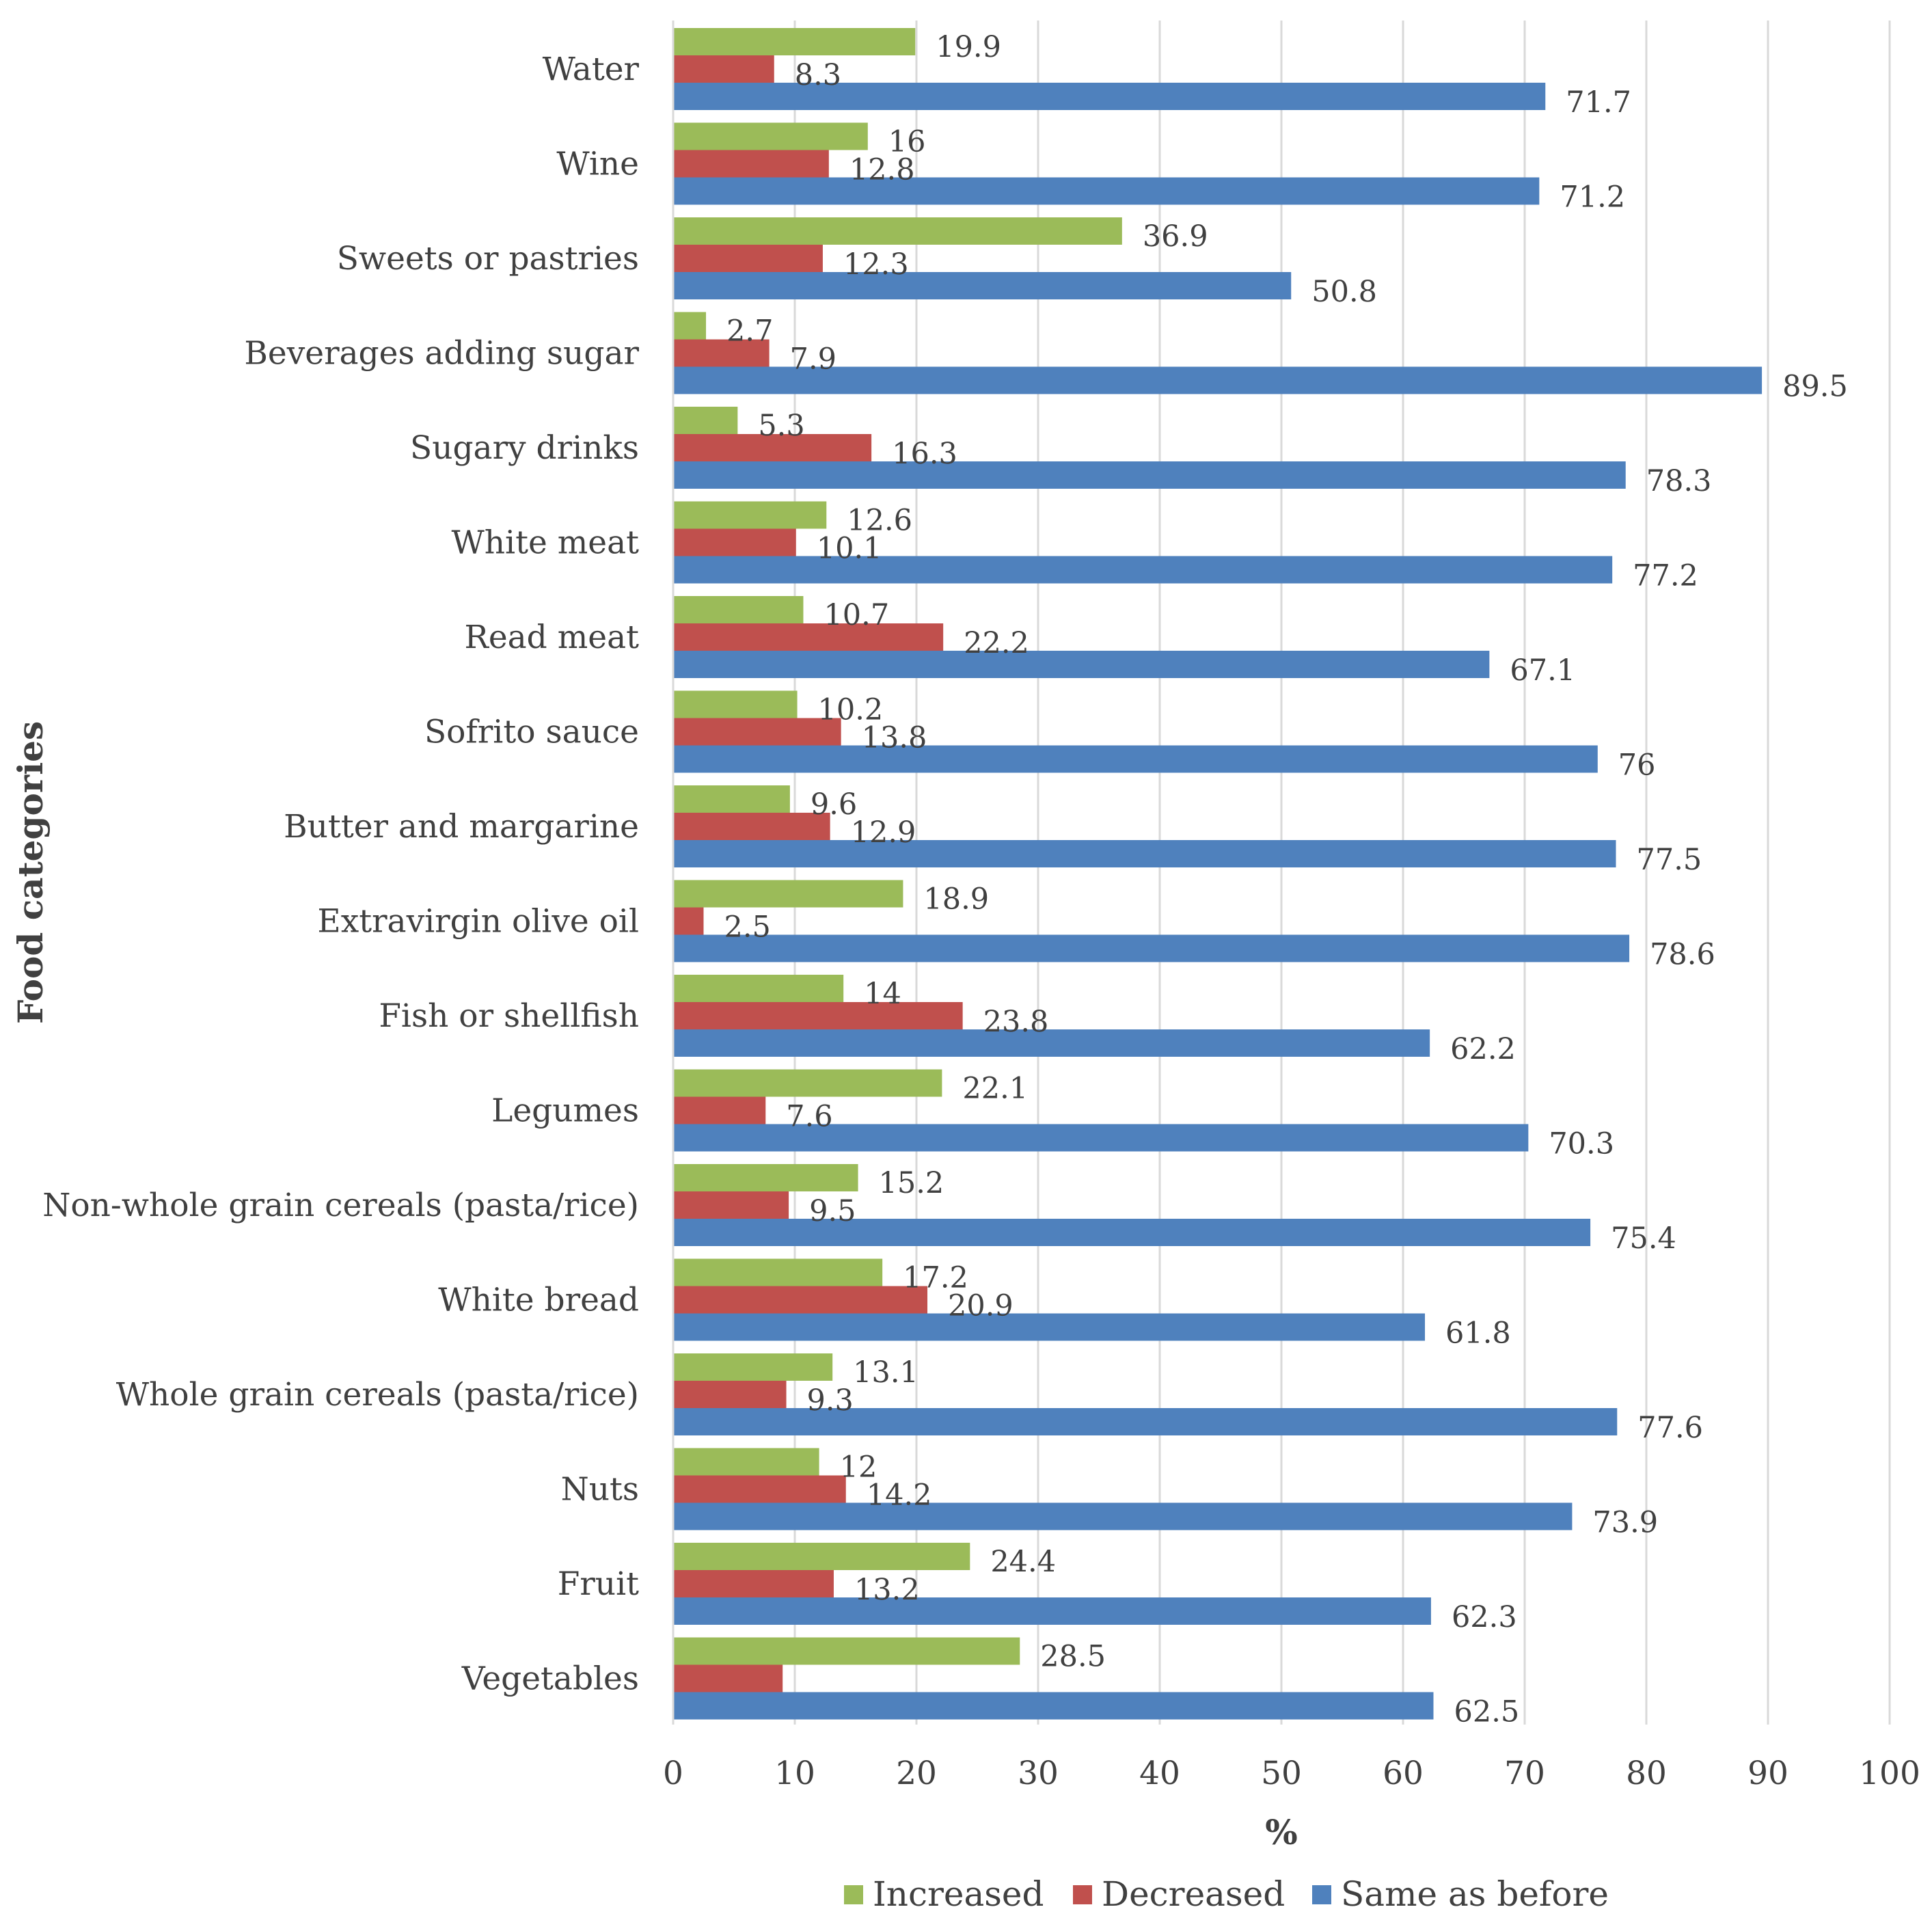 Image resolution: width=1932 pixels, height=1931 pixels. I want to click on data-label: 12, so click(858, 1467).